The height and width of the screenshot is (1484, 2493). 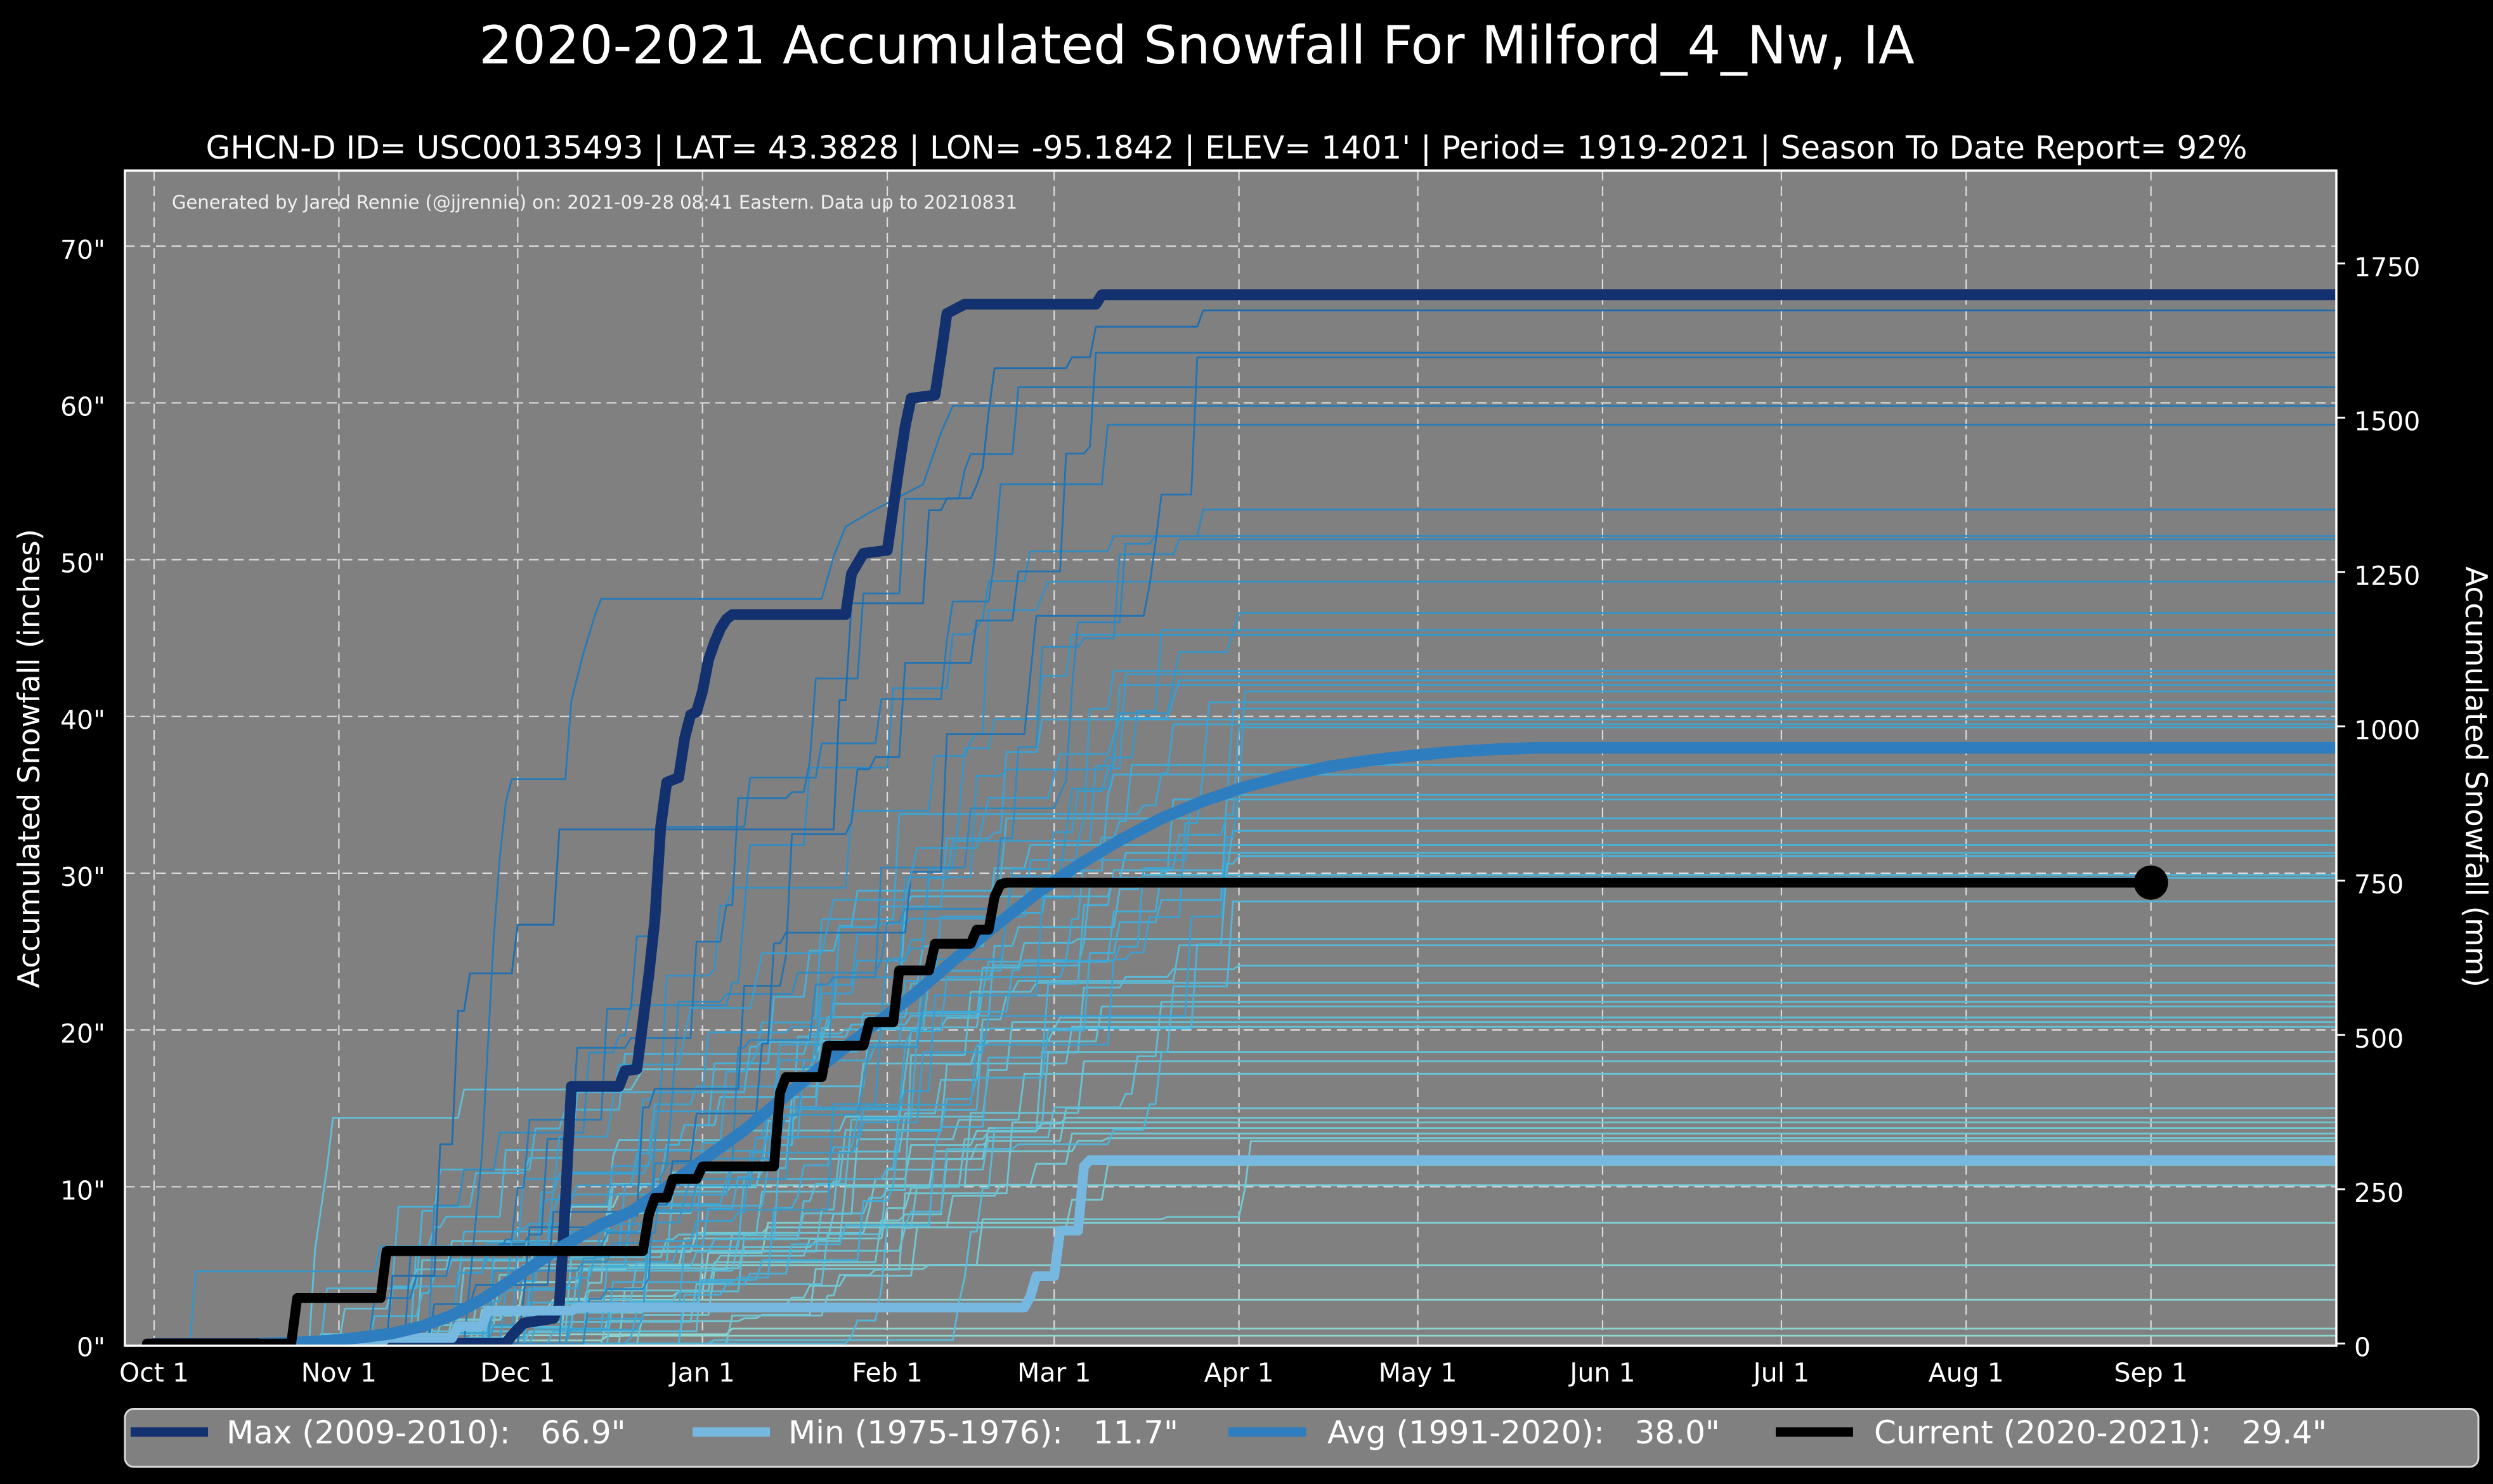 I want to click on y-tick-label-mm: 1000, so click(x=2387, y=730).